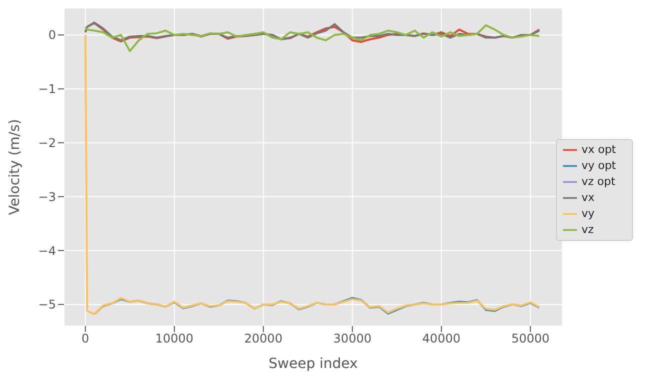 Image resolution: width=651 pixels, height=380 pixels. What do you see at coordinates (52, 35) in the screenshot?
I see `y-tick-label: 0` at bounding box center [52, 35].